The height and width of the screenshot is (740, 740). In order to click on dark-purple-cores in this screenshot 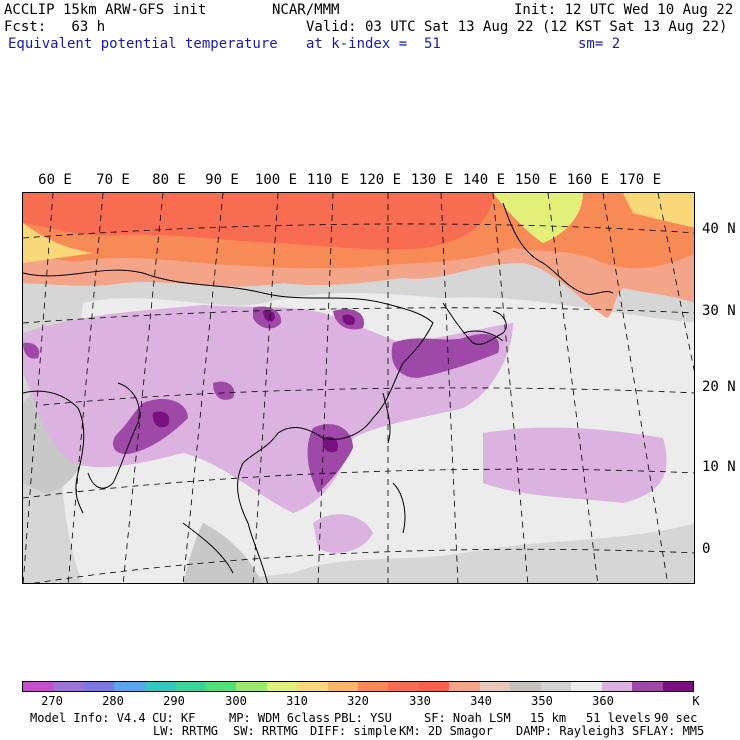, I will do `click(253, 381)`.